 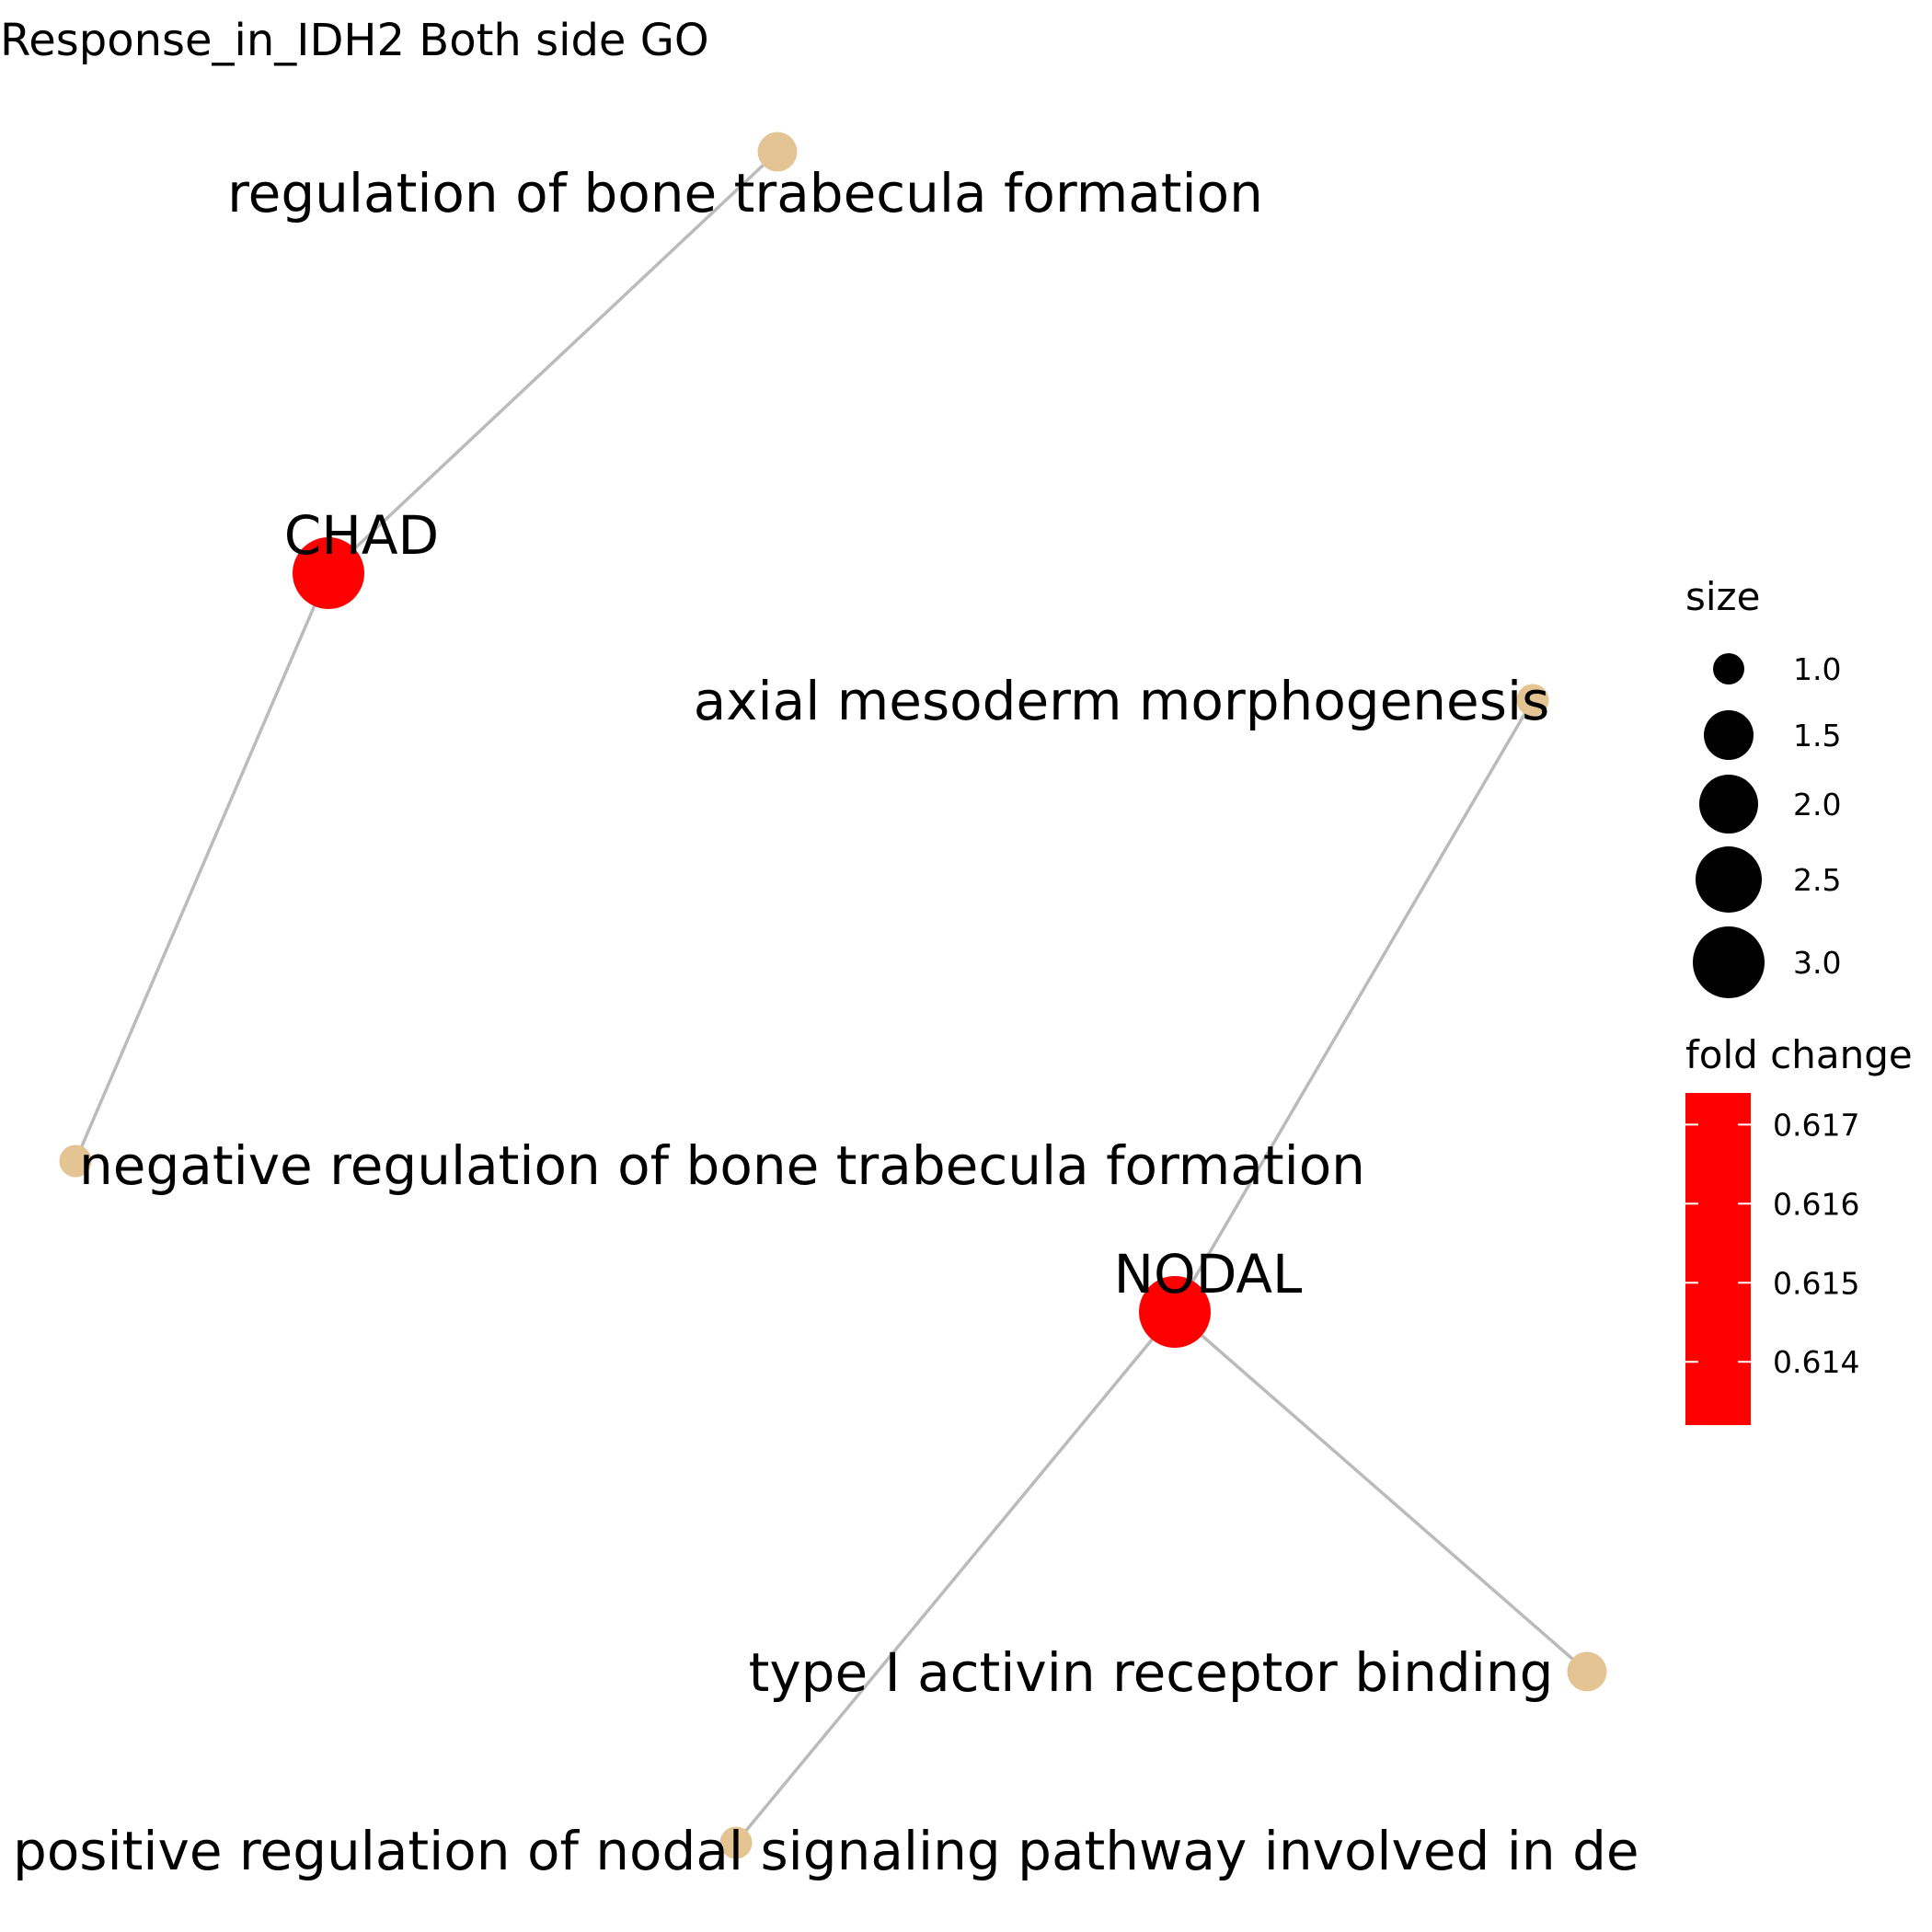 What do you see at coordinates (745, 193) in the screenshot?
I see `category-label-c1: regulation of bone trabecula formation` at bounding box center [745, 193].